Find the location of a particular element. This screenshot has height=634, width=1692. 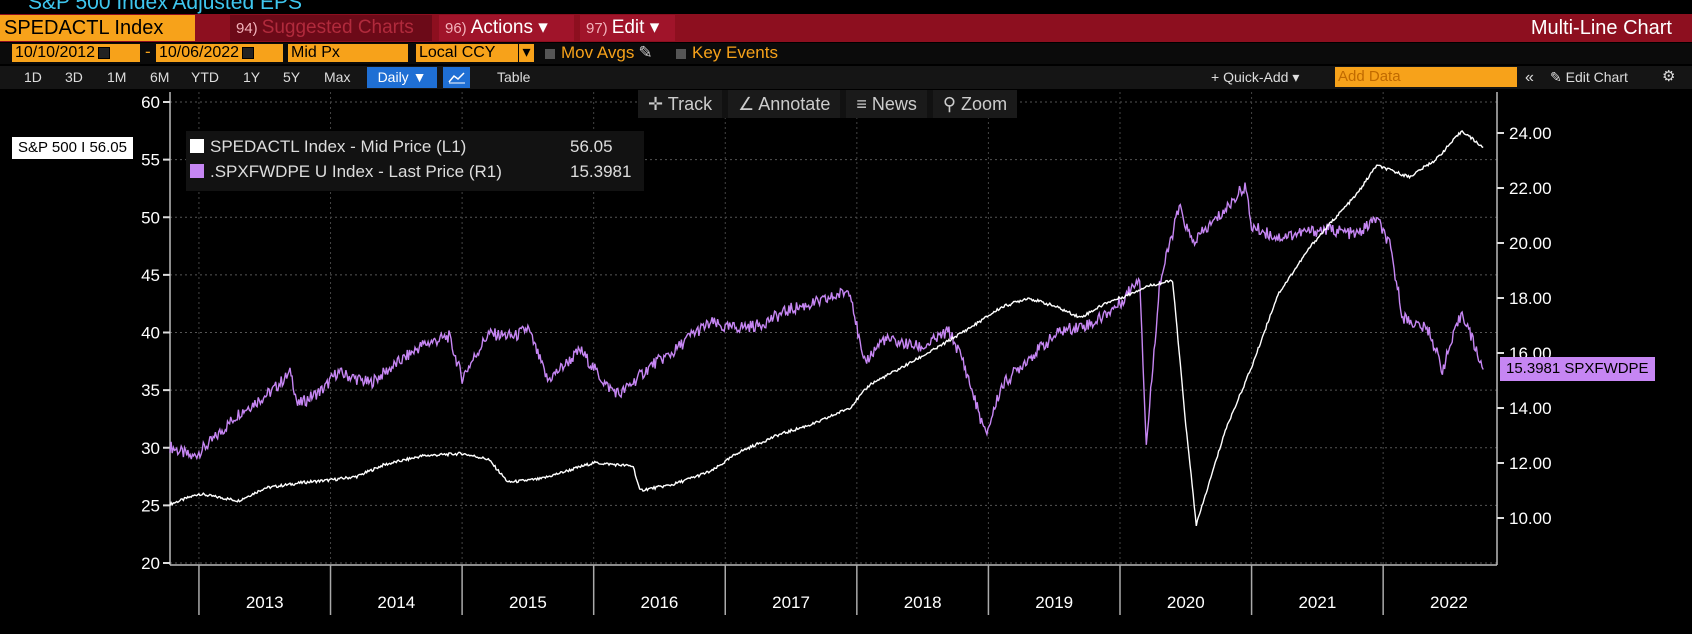

news-label: News is located at coordinates (894, 104).